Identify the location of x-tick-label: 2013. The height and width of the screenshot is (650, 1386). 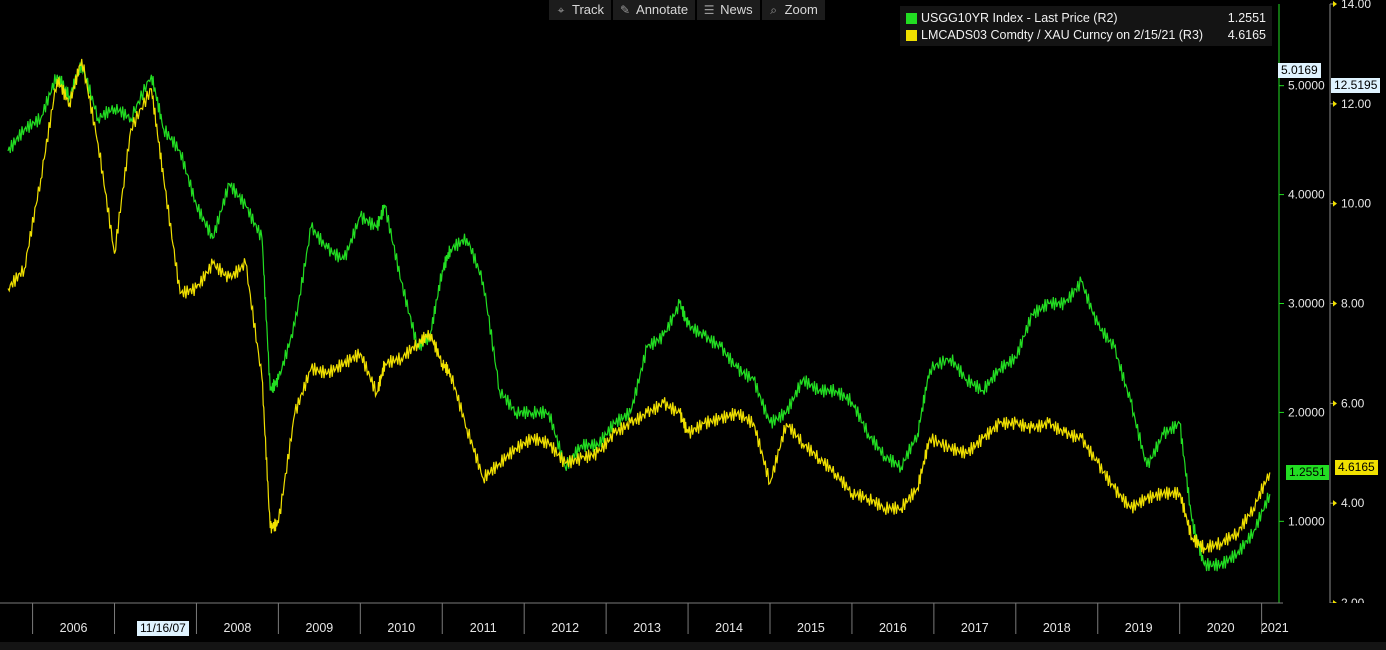
(647, 628).